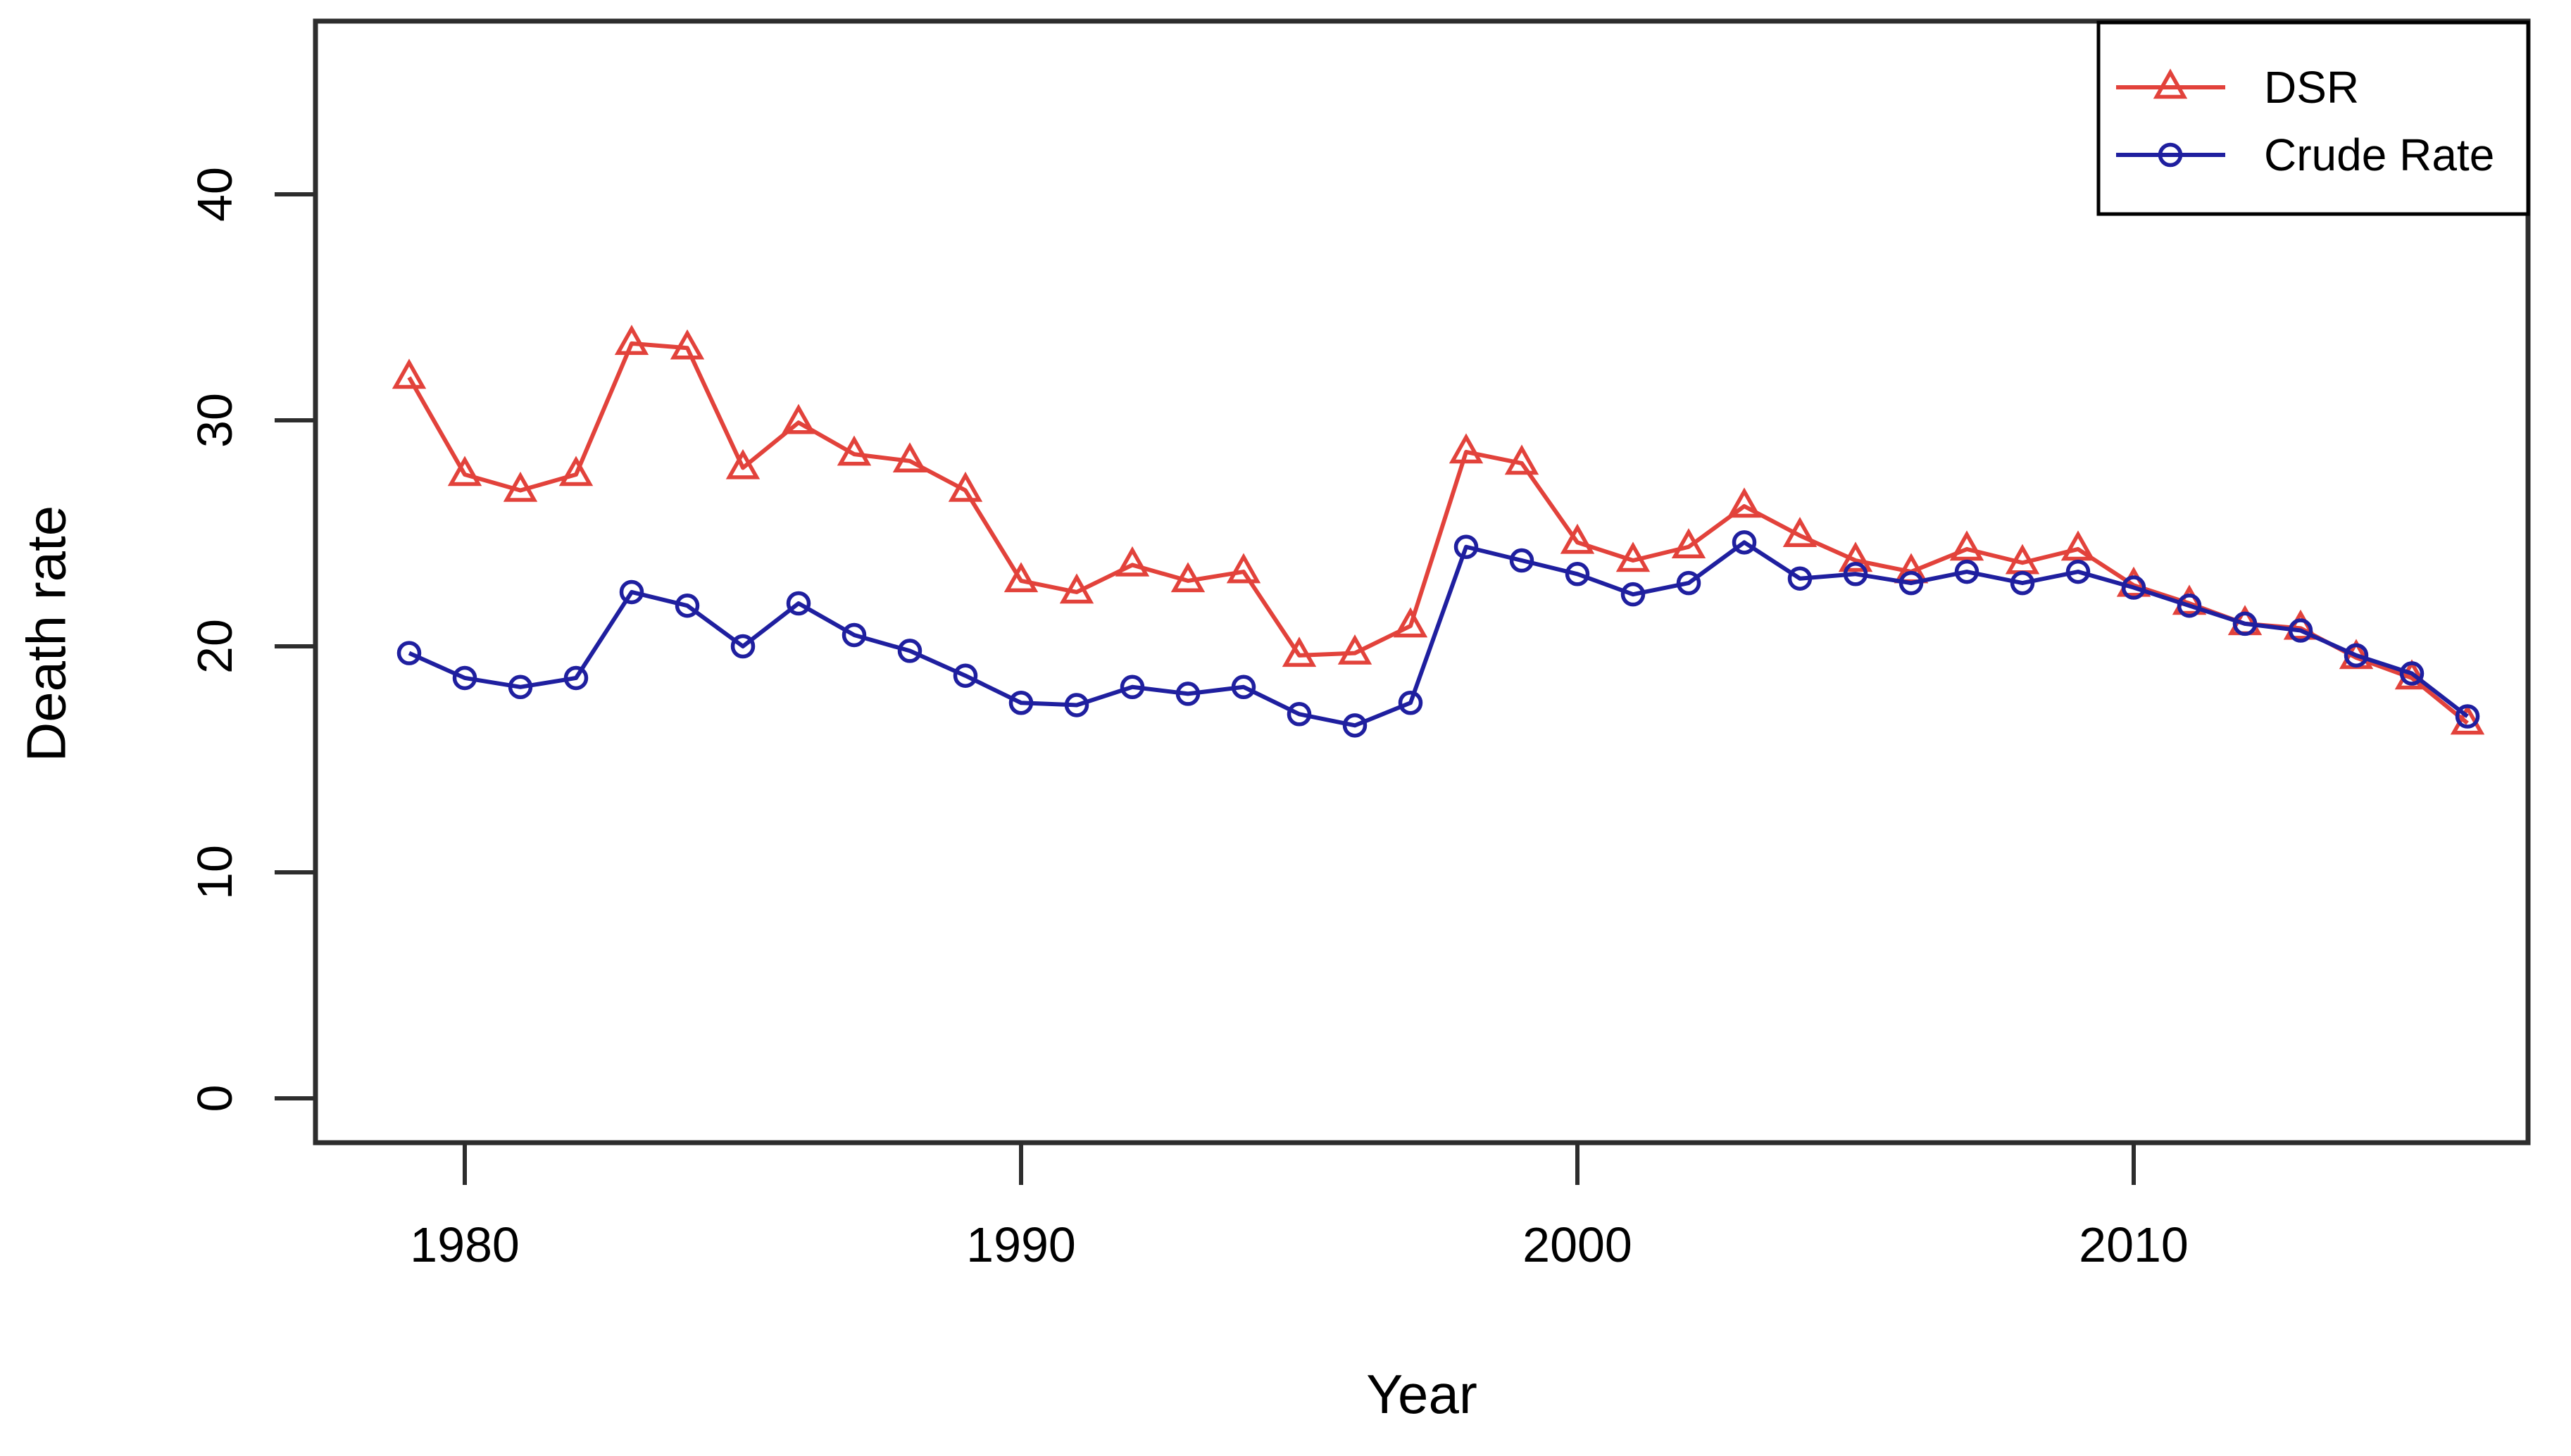 This screenshot has height=1456, width=2571. What do you see at coordinates (2313, 118) in the screenshot?
I see `legend-box` at bounding box center [2313, 118].